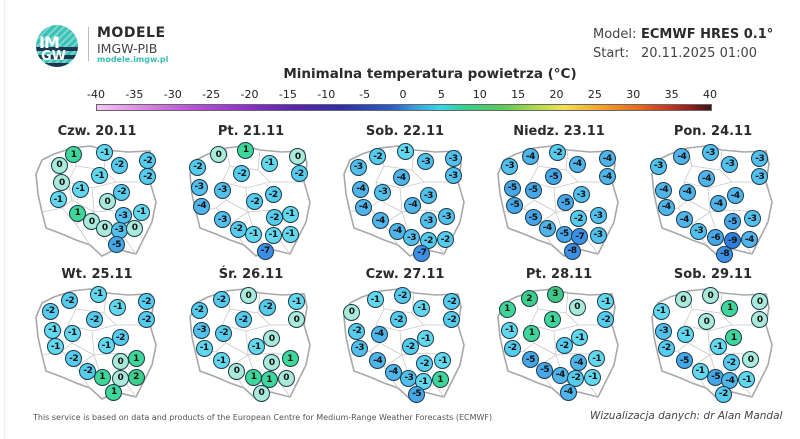  What do you see at coordinates (710, 94) in the screenshot?
I see `colorbar-tick: 40` at bounding box center [710, 94].